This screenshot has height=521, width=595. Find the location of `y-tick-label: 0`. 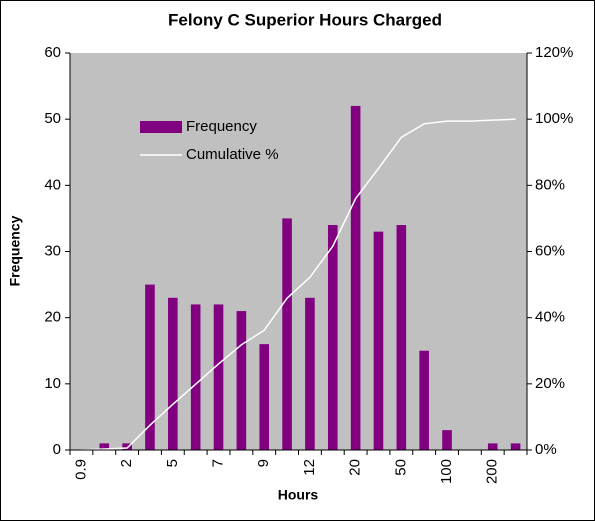

y-tick-label: 0 is located at coordinates (57, 449).